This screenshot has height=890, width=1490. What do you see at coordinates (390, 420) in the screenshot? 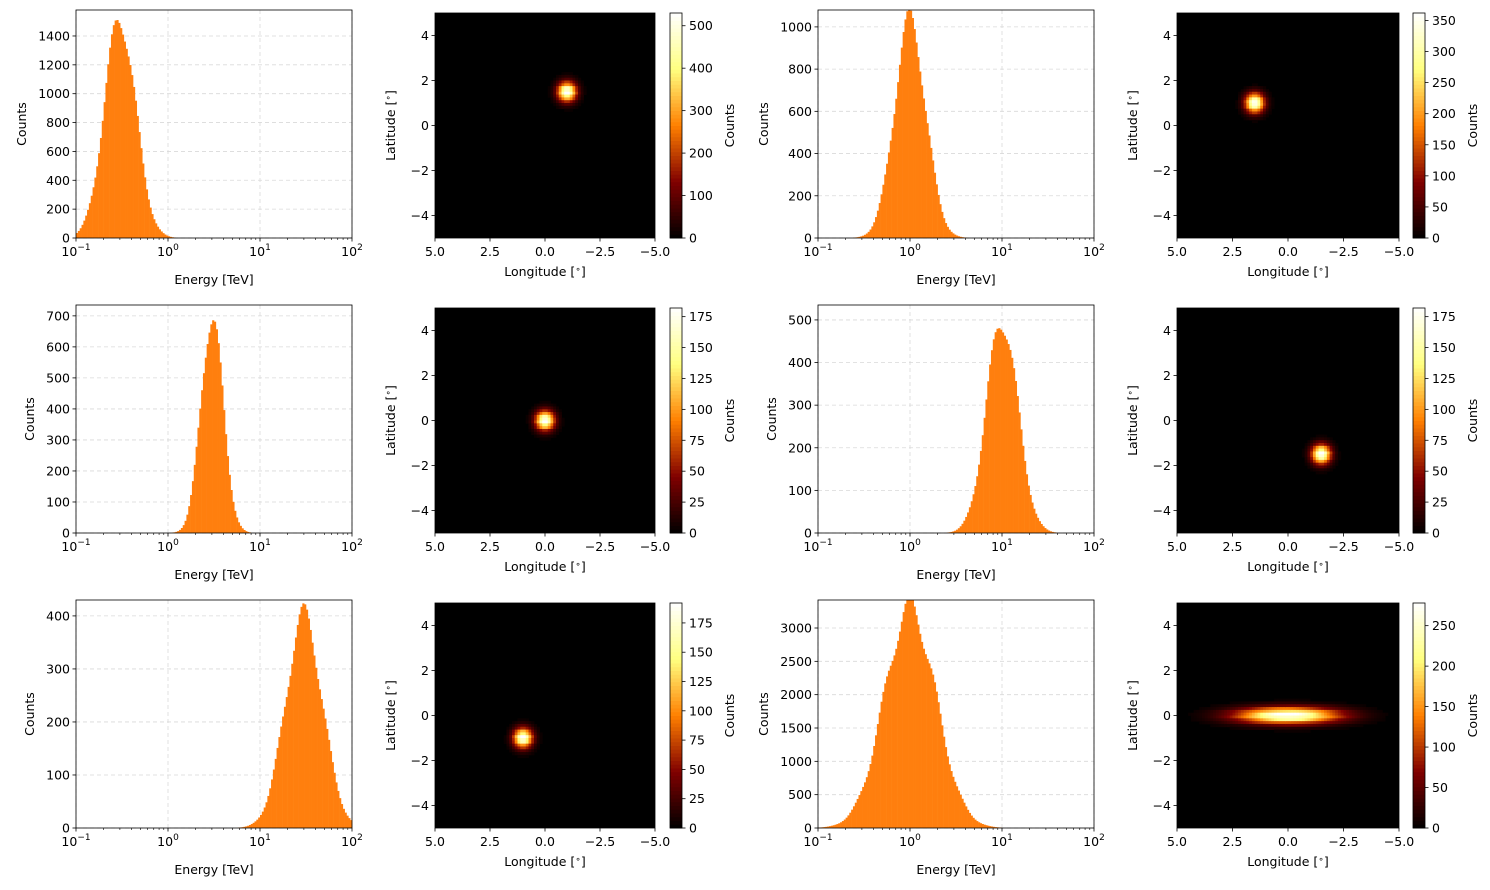
I see `y-axis-label: Latitude [∘]` at bounding box center [390, 420].